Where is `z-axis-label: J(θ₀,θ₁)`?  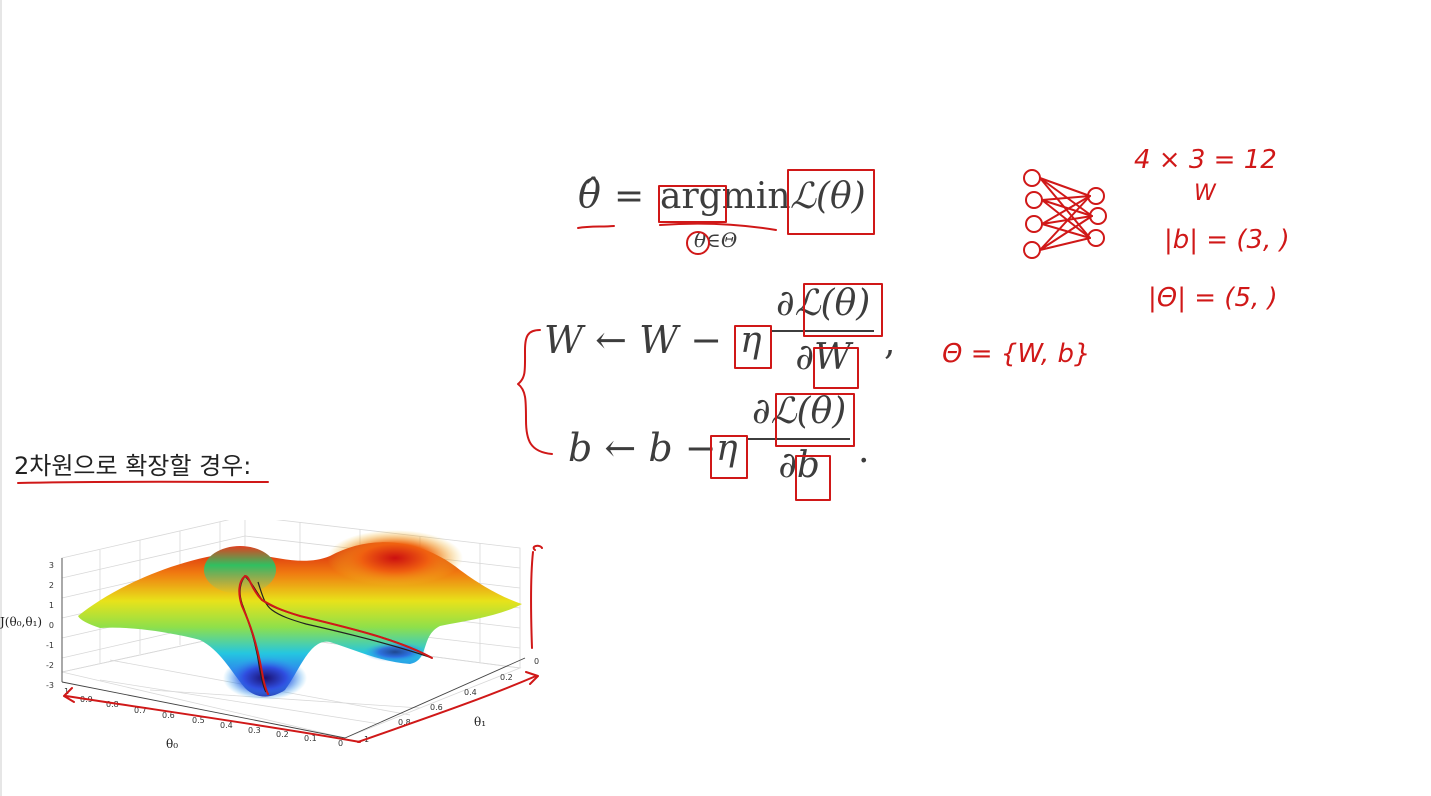
z-axis-label: J(θ₀,θ₁) is located at coordinates (21, 622).